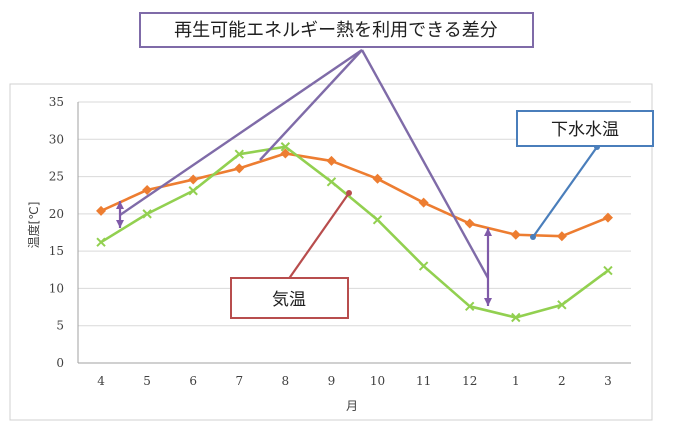 The width and height of the screenshot is (677, 429). What do you see at coordinates (352, 406) in the screenshot?
I see `x-axis-label: 月` at bounding box center [352, 406].